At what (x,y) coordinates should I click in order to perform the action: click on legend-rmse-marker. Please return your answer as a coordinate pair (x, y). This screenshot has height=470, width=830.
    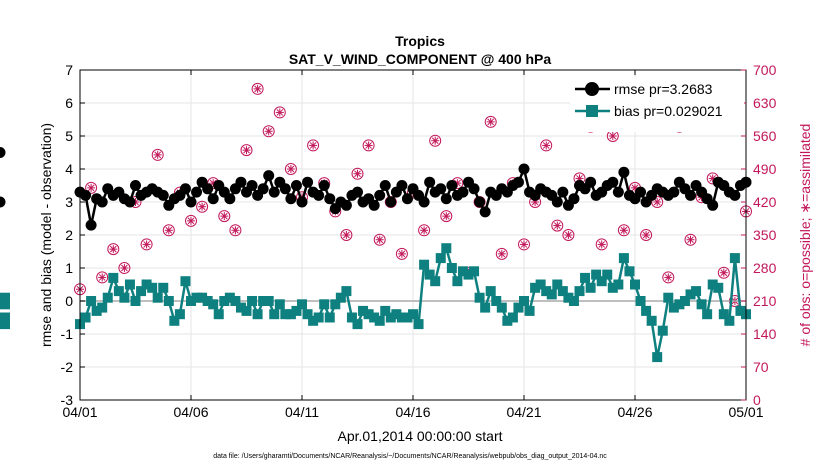
    Looking at the image, I should click on (592, 89).